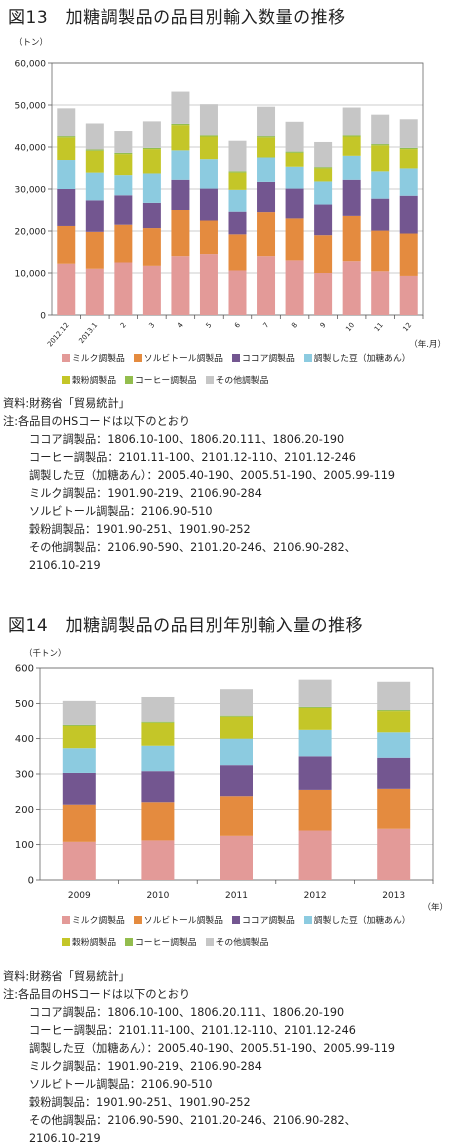 This screenshot has width=450, height=1148. I want to click on y-tick-label: 600, so click(24, 669).